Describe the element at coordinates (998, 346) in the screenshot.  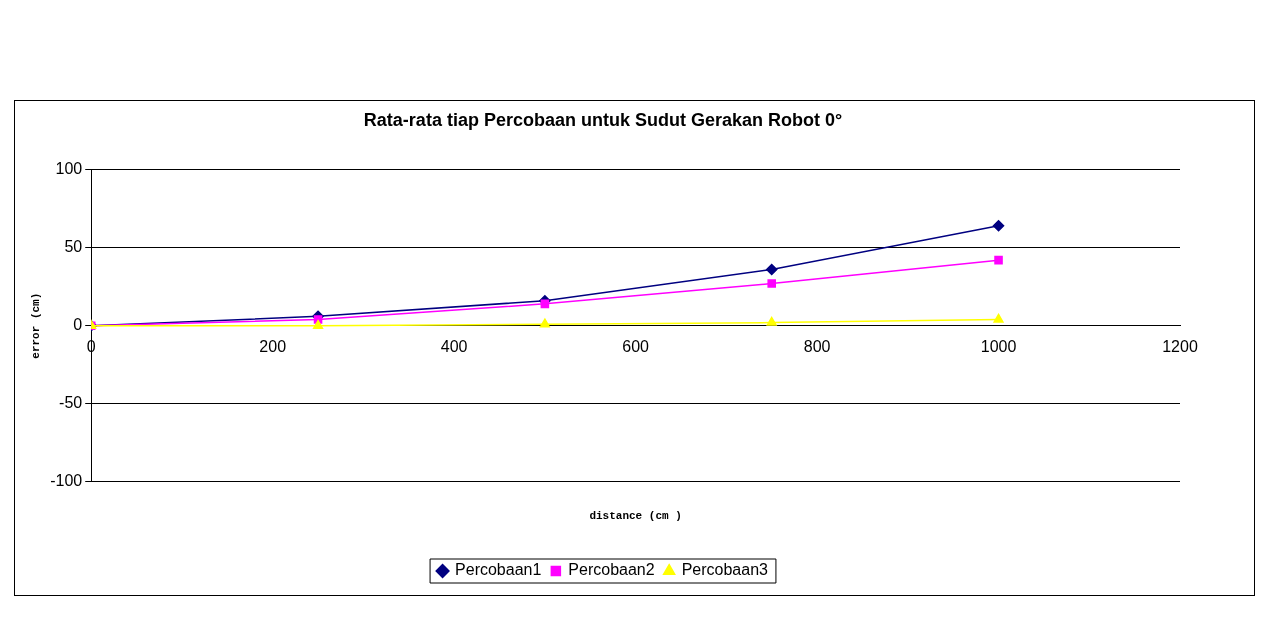
I see `x-tick-label: 1000` at that location.